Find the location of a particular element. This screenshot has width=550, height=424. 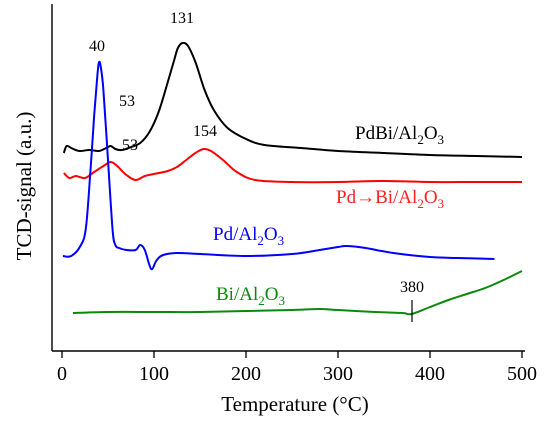

series-label-bi: Bi/Al2O3 is located at coordinates (250, 296).